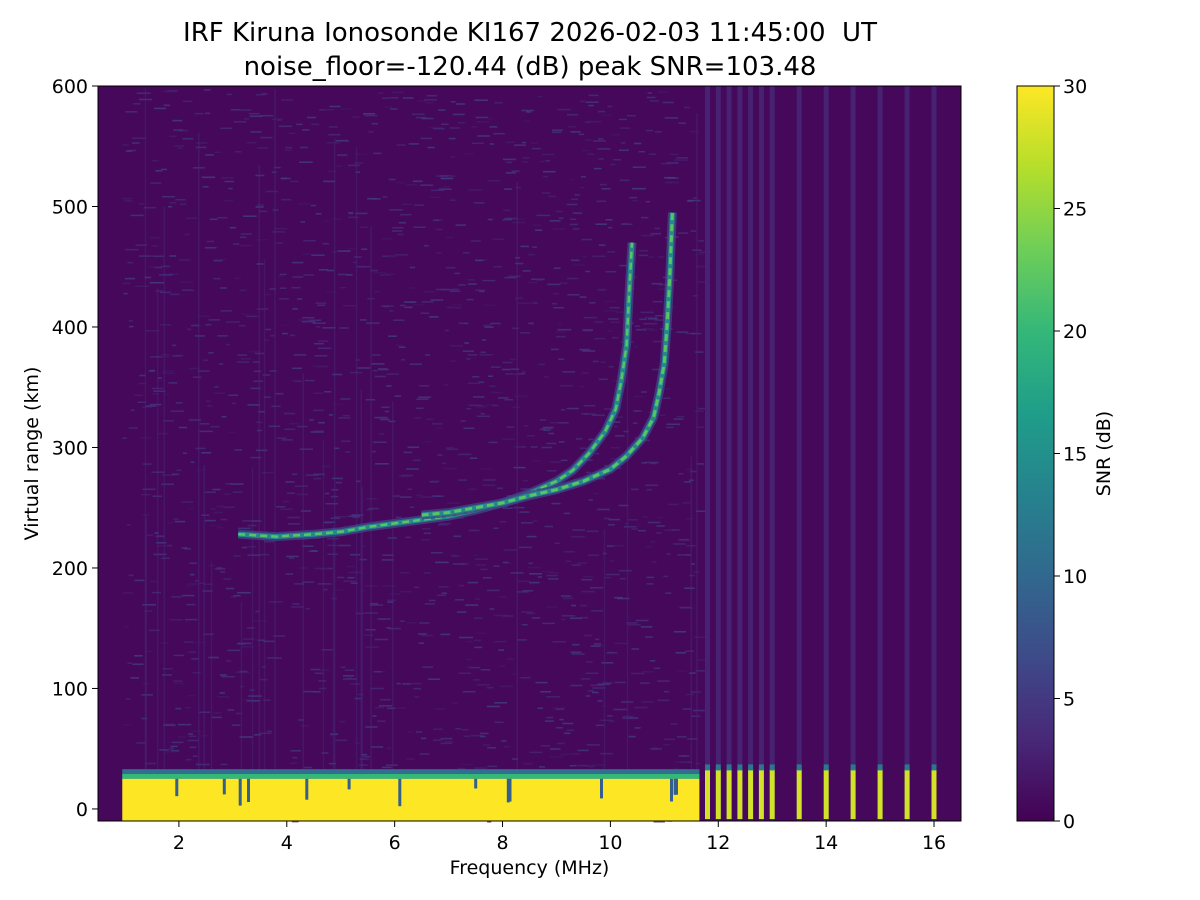 This screenshot has height=900, width=1200. Describe the element at coordinates (530, 868) in the screenshot. I see `x-axis-label: Frequency (MHz)` at that location.